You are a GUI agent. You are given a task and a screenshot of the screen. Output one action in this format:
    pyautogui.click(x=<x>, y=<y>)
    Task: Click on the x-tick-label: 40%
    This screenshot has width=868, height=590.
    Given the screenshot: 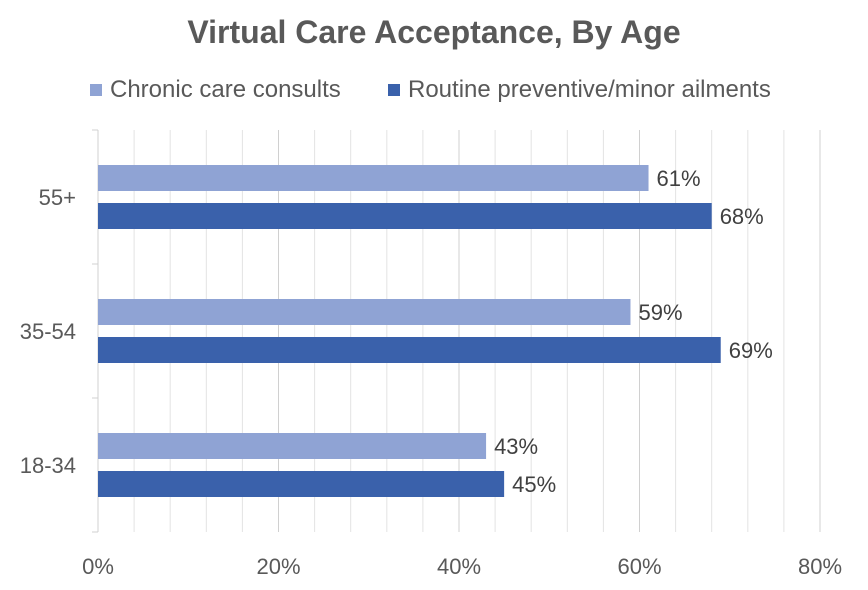 What is the action you would take?
    pyautogui.click(x=459, y=566)
    